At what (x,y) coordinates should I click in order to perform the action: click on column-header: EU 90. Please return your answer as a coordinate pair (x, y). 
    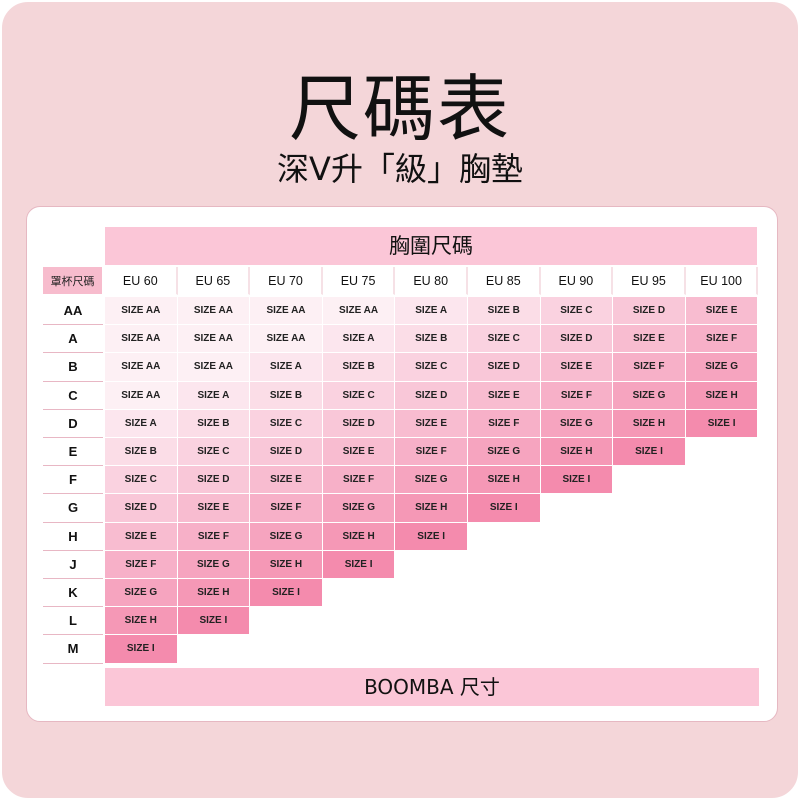
    Looking at the image, I should click on (577, 281).